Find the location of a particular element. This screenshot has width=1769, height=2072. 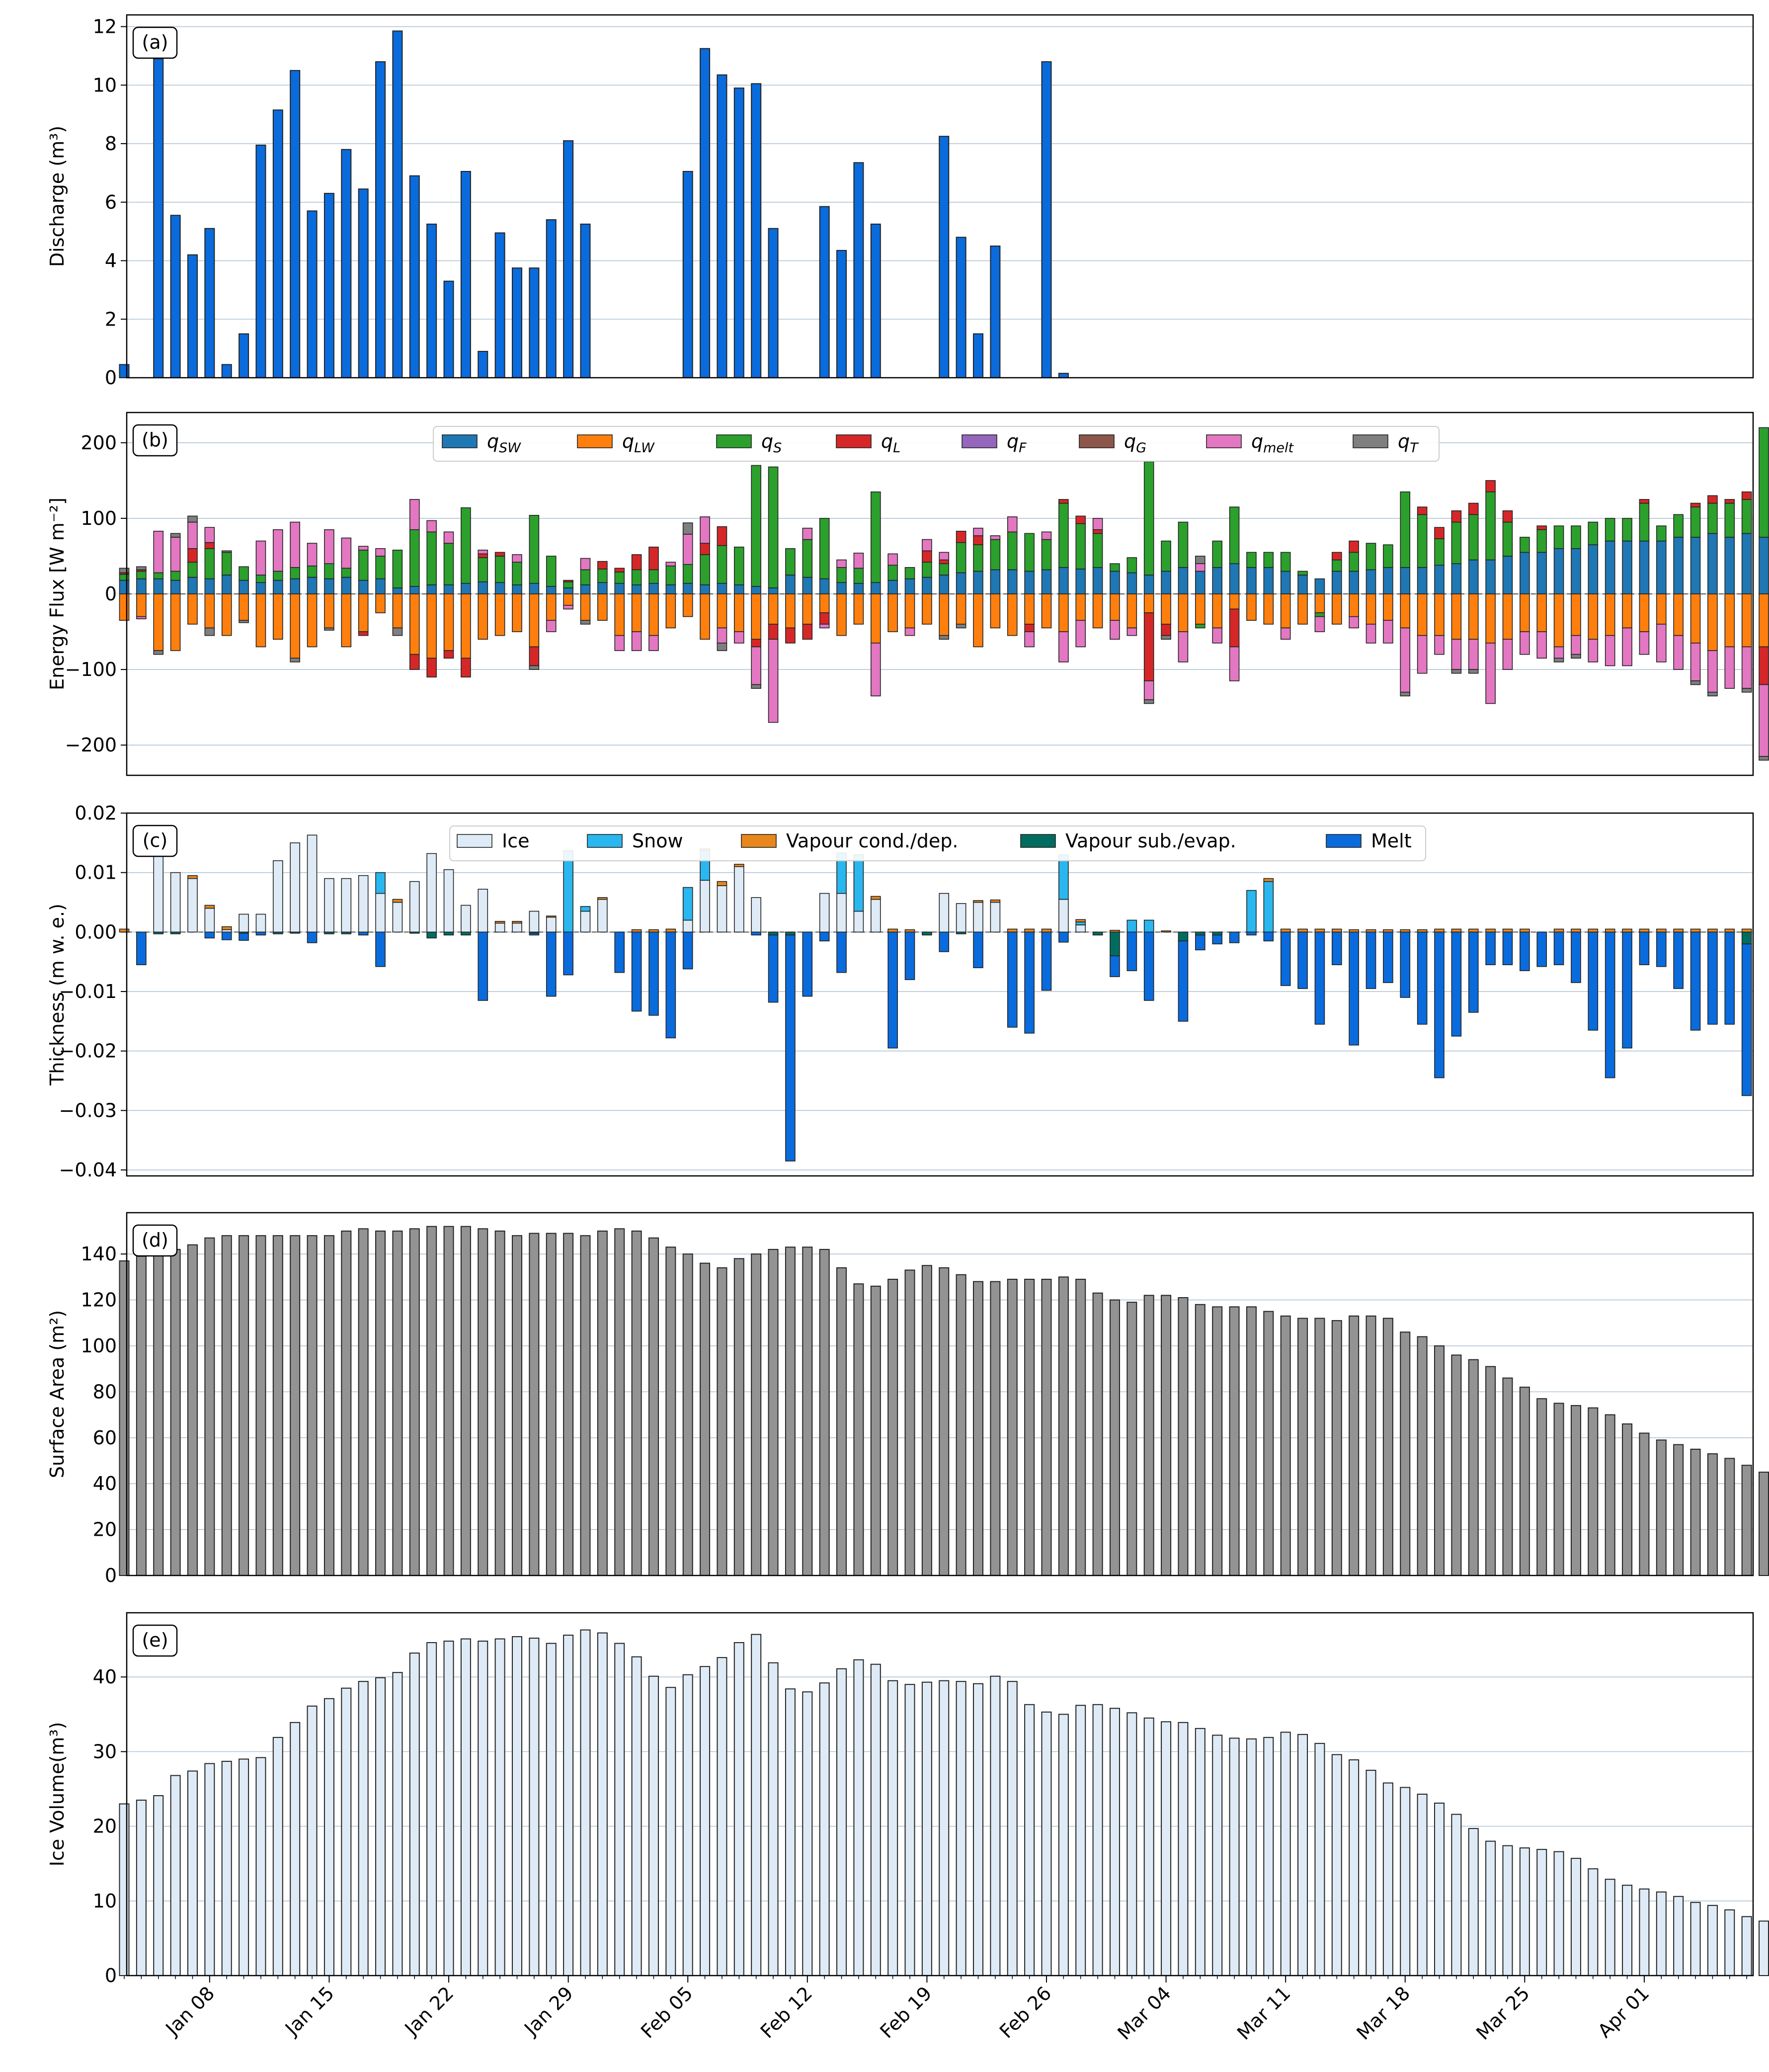

legend-box is located at coordinates (938, 843).